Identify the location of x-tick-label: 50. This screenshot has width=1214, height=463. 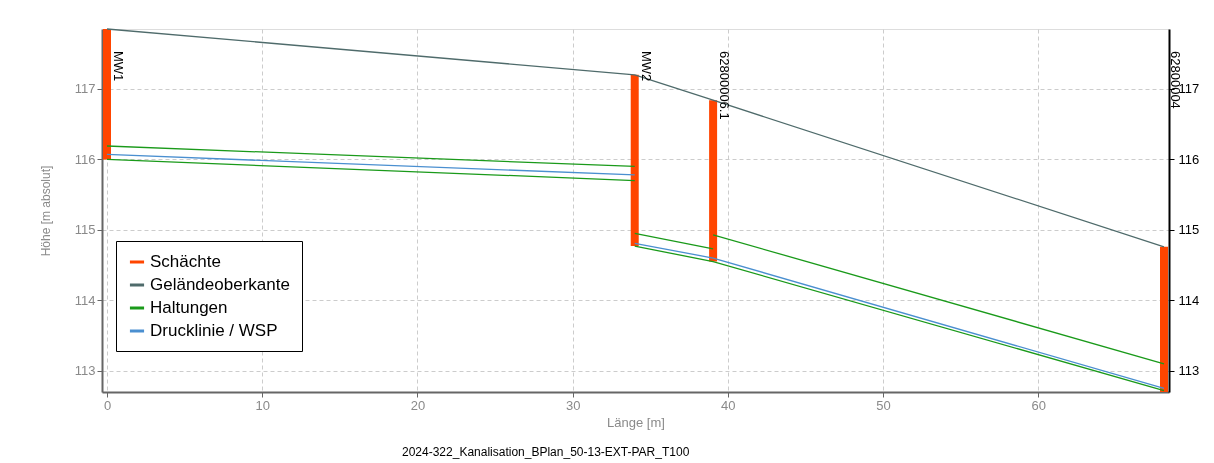
(883, 405).